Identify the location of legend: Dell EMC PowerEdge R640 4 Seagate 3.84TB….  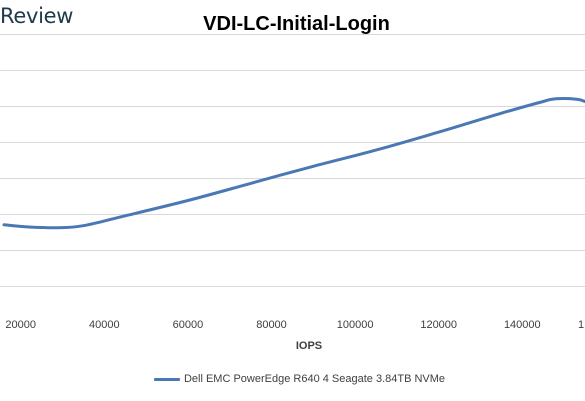
(292, 379).